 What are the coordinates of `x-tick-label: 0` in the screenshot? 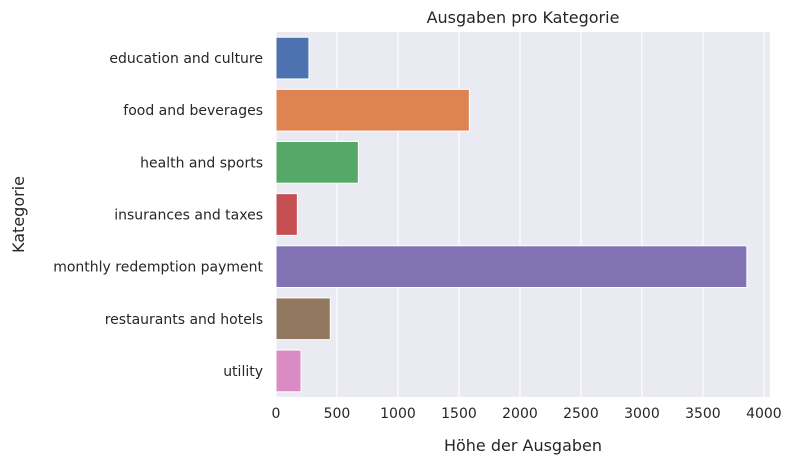 It's located at (276, 414).